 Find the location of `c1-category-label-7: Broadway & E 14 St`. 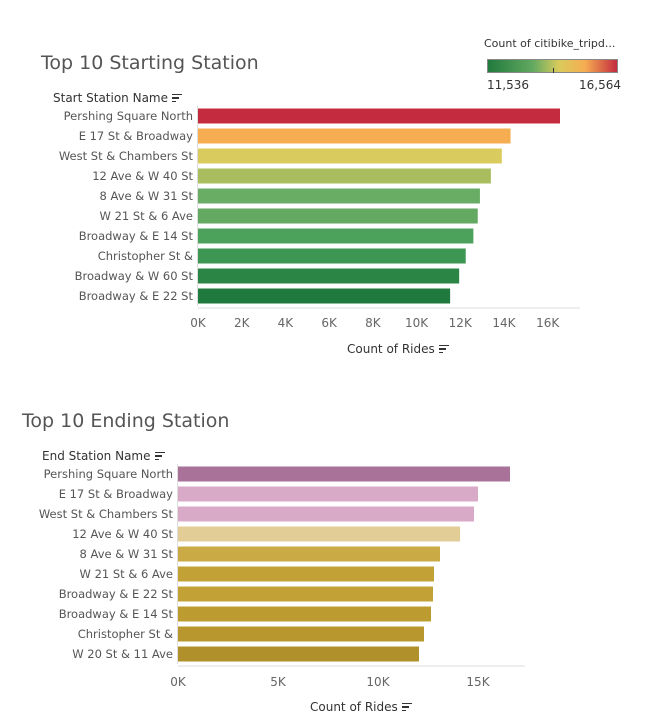

c1-category-label-7: Broadway & E 14 St is located at coordinates (116, 614).